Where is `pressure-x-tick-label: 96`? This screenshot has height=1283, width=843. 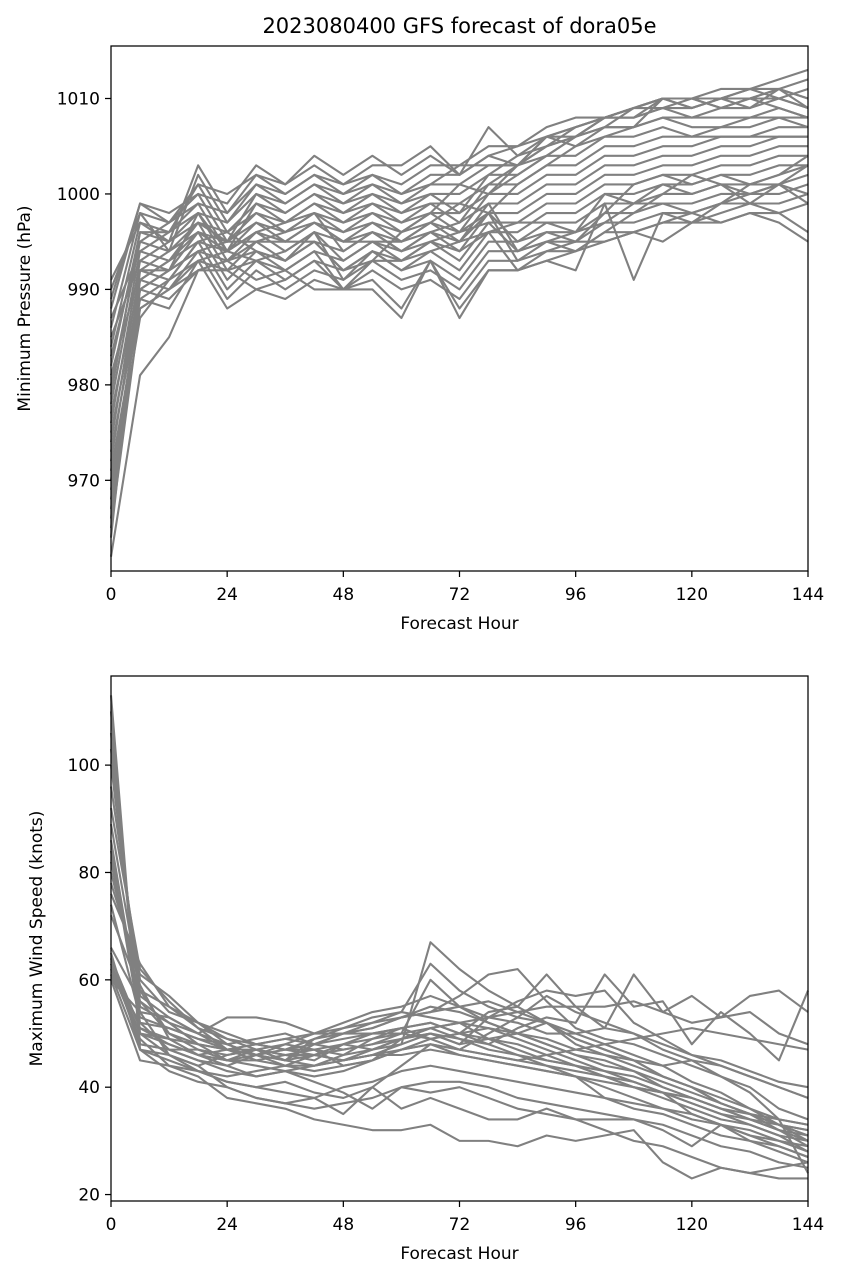 pressure-x-tick-label: 96 is located at coordinates (576, 595).